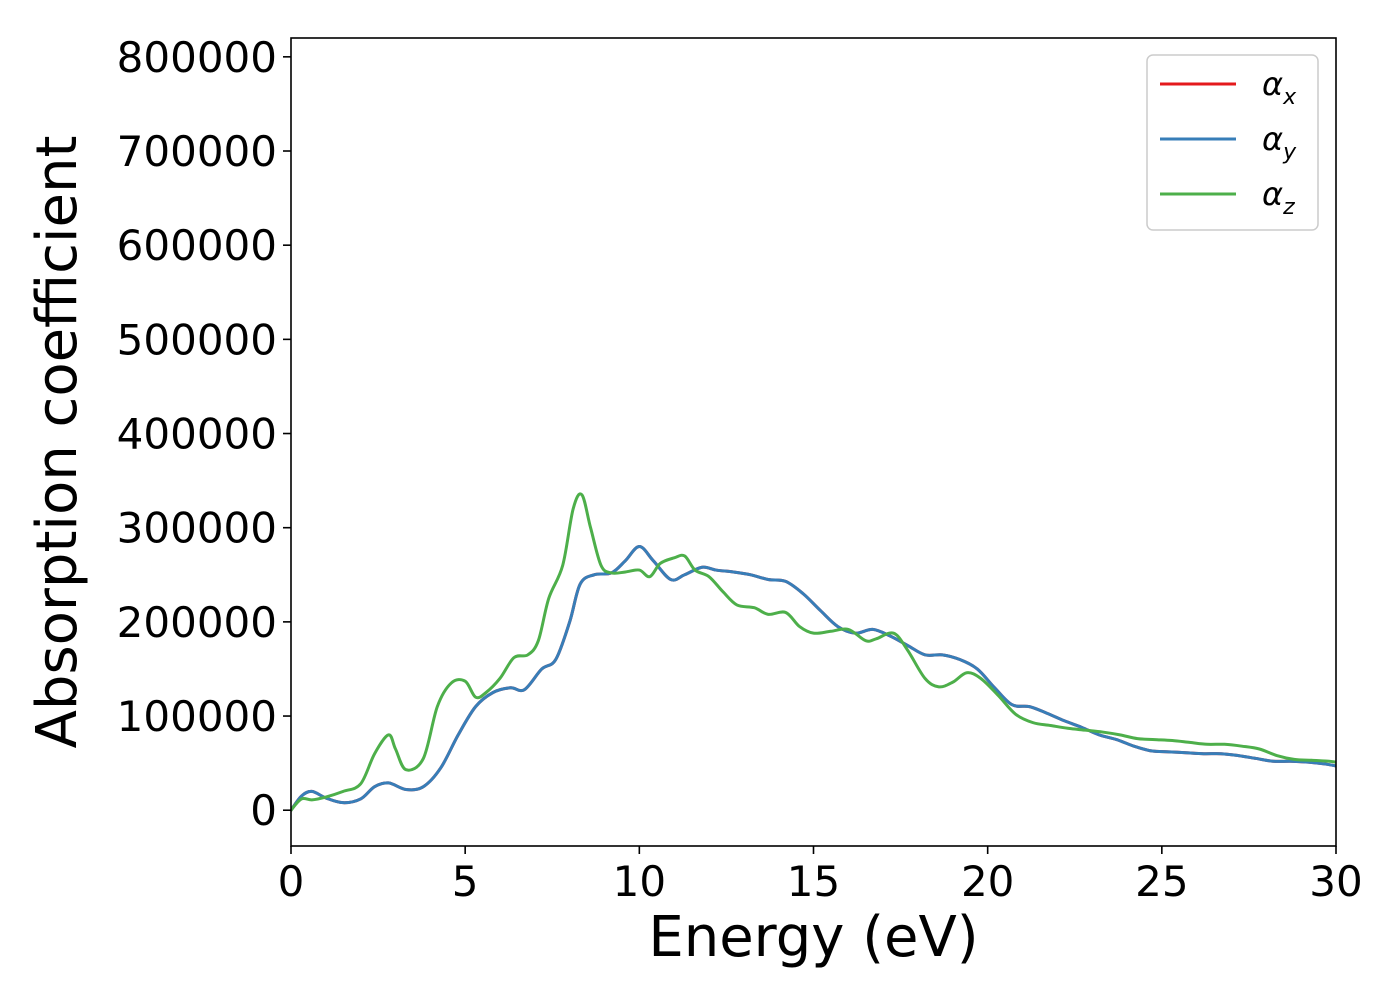 This screenshot has height=1000, width=1400. Describe the element at coordinates (465, 881) in the screenshot. I see `x-tick-label: 5` at that location.